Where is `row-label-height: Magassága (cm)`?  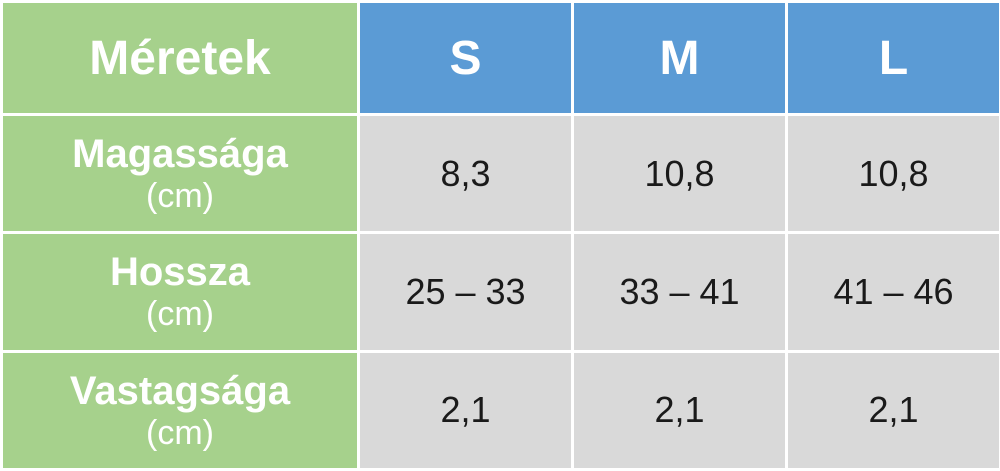
row-label-height: Magassága (cm) is located at coordinates (180, 174).